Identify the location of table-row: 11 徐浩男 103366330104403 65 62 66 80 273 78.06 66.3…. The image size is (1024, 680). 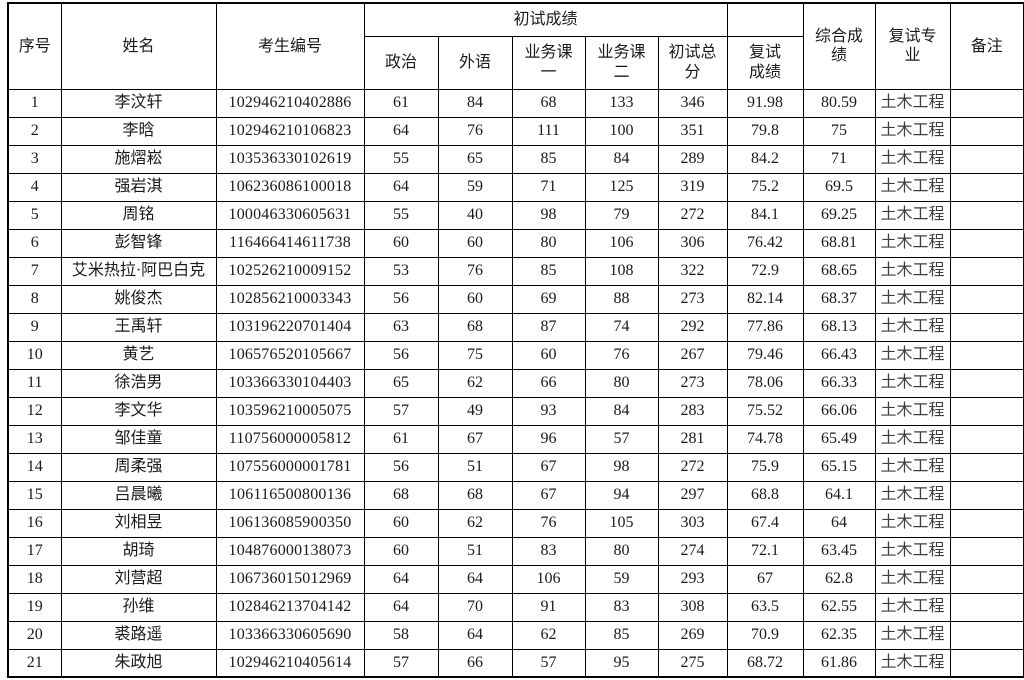
(515, 383).